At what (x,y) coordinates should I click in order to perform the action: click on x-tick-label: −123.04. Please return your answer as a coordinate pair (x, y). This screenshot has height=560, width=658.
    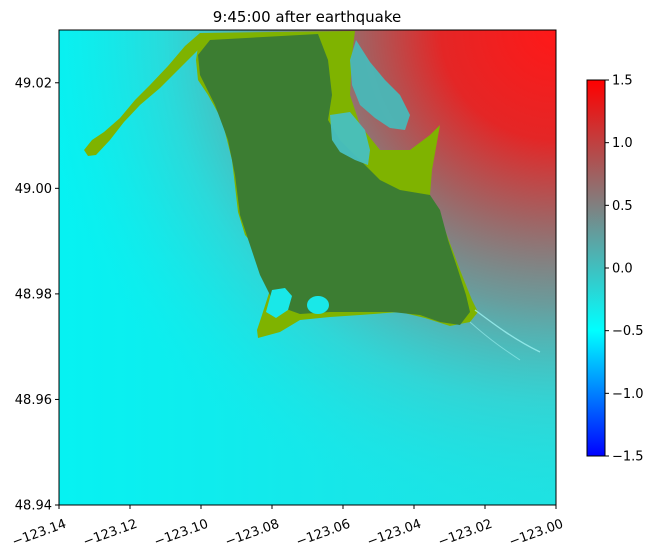
    Looking at the image, I should click on (394, 533).